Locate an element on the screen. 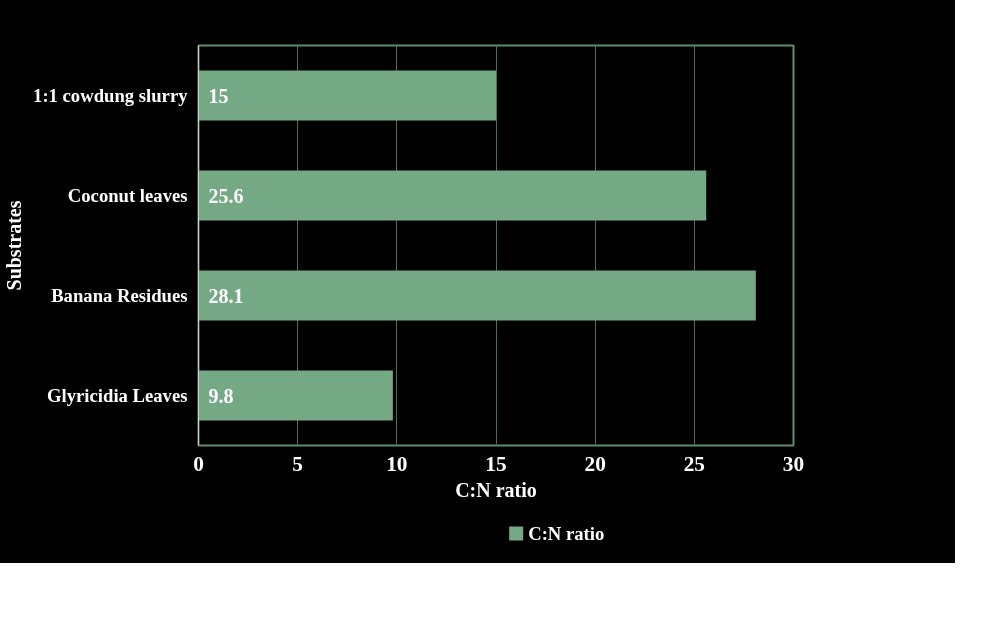 Image resolution: width=1003 pixels, height=630 pixels. x-tick-label: 25 is located at coordinates (694, 463).